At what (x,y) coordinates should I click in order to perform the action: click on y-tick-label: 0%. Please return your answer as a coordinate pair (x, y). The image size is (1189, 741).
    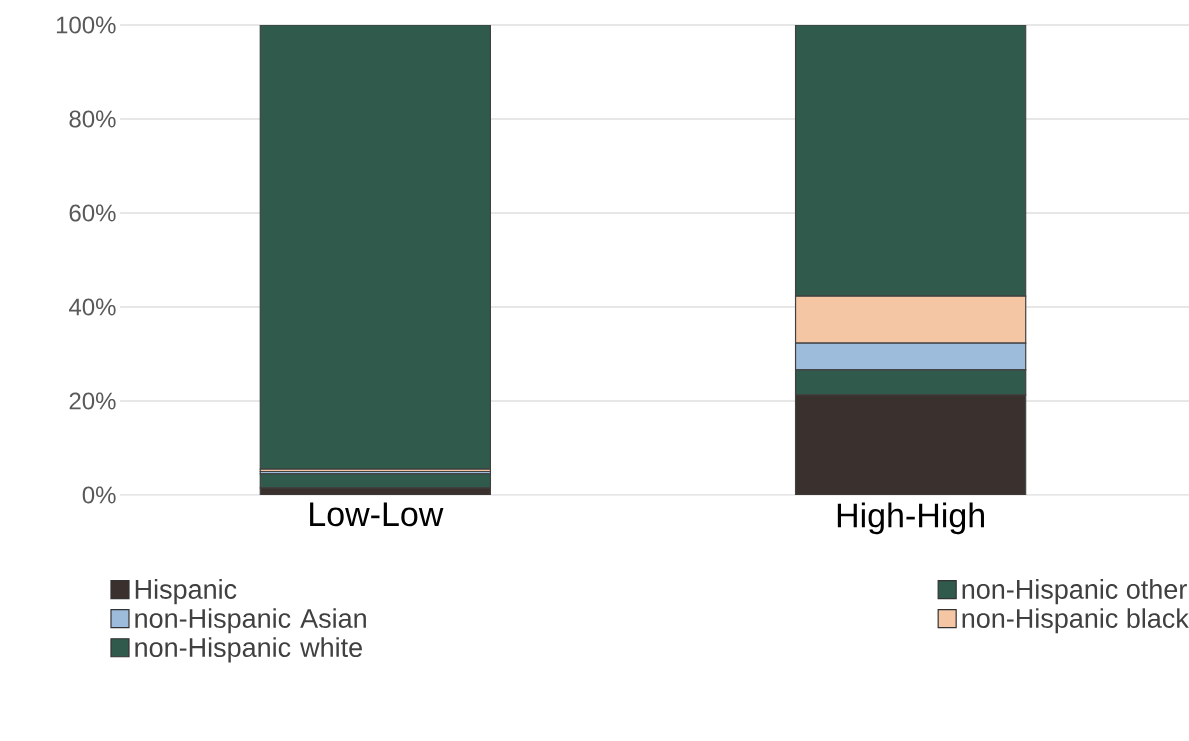
    Looking at the image, I should click on (99, 495).